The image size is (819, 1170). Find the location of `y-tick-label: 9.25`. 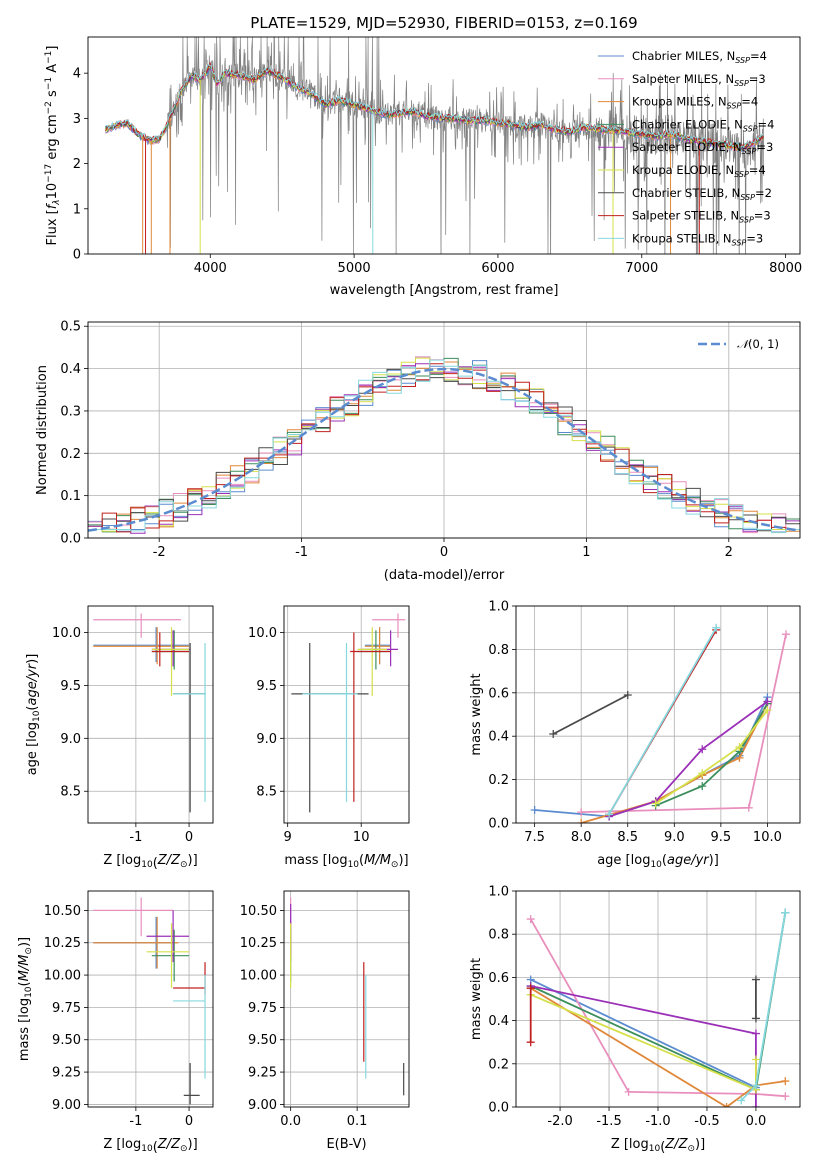

y-tick-label: 9.25 is located at coordinates (262, 1073).